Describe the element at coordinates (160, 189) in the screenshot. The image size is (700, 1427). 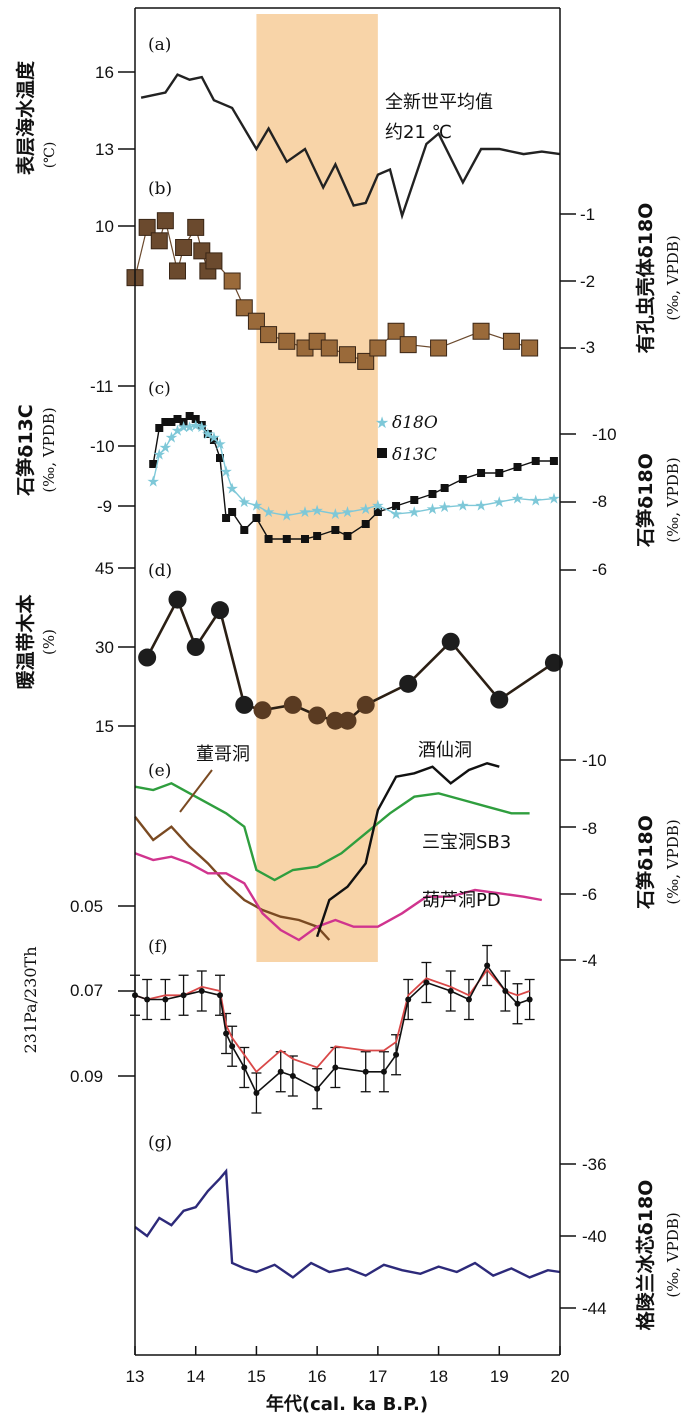
I see `panel-tag-b: (b)` at that location.